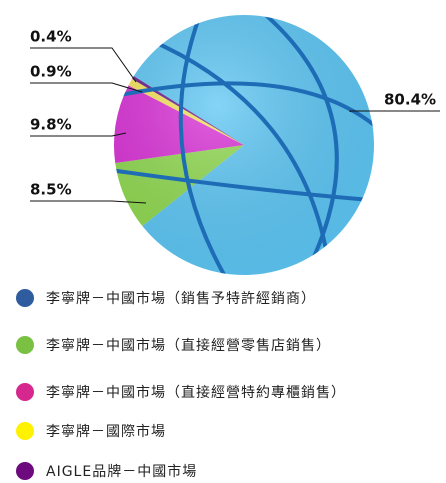  What do you see at coordinates (106, 431) in the screenshot?
I see `legend-label: 李寧牌－國際市場` at bounding box center [106, 431].